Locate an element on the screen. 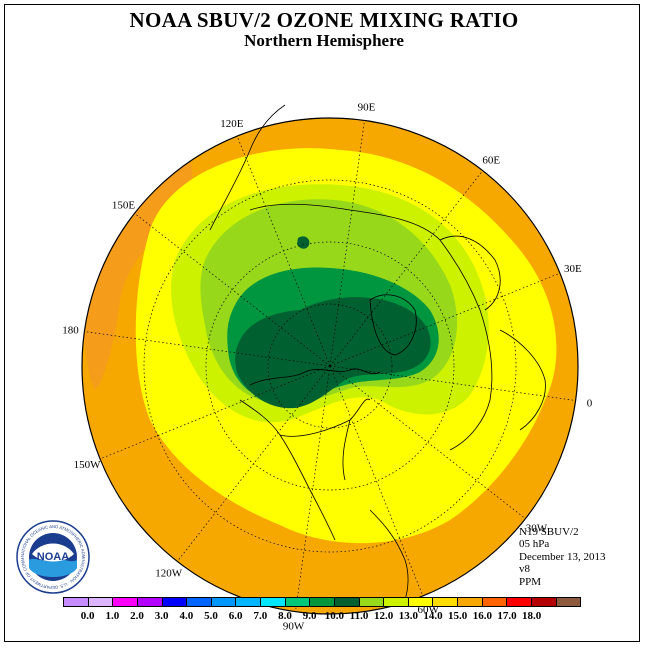 This screenshot has width=648, height=648. color-scale-tick-label: 12.0 is located at coordinates (384, 616).